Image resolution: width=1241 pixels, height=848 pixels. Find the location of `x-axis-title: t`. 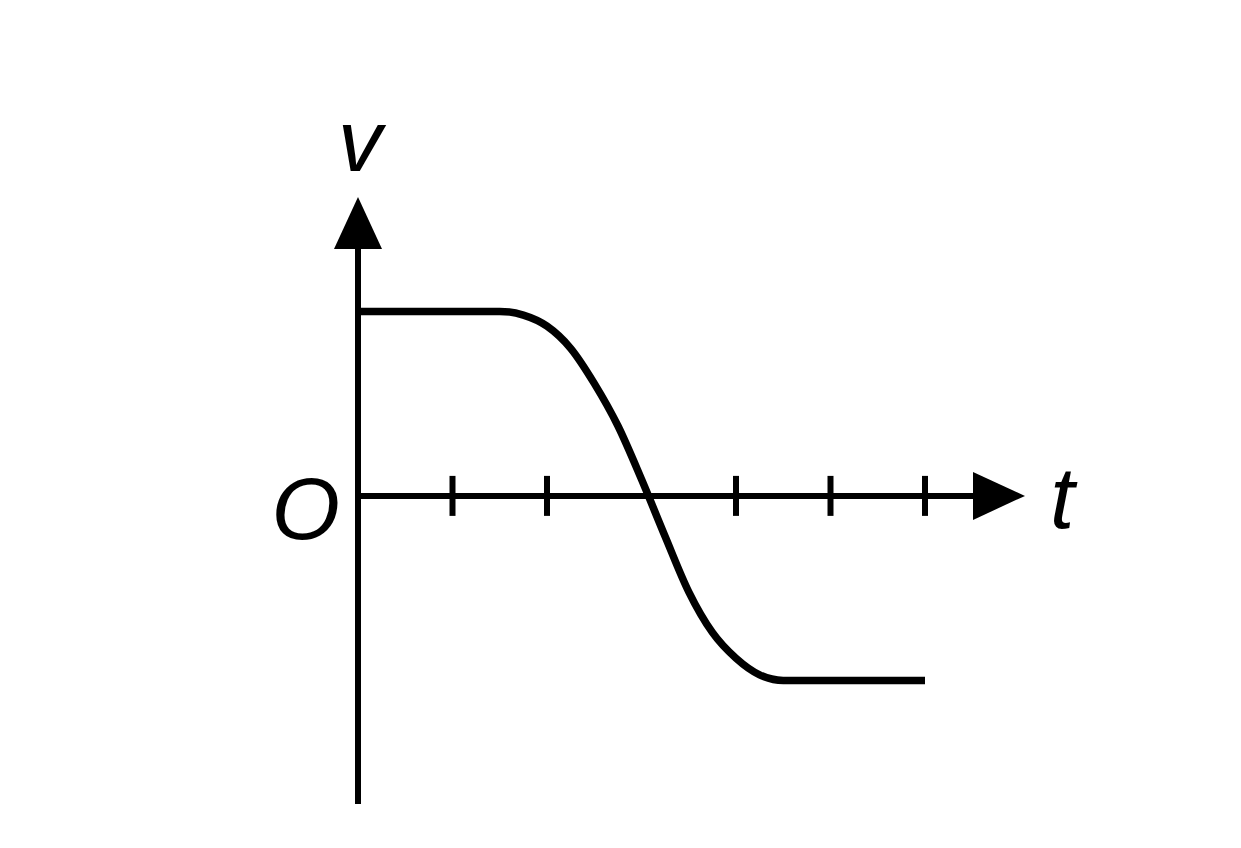

x-axis-title: t is located at coordinates (1064, 497).